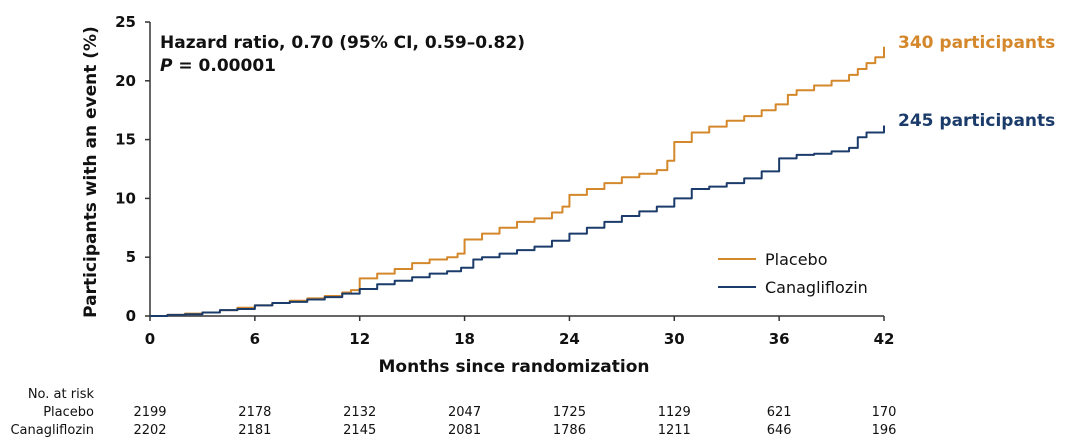  What do you see at coordinates (254, 430) in the screenshot?
I see `risk-value-canagliflozin: 2181` at bounding box center [254, 430].